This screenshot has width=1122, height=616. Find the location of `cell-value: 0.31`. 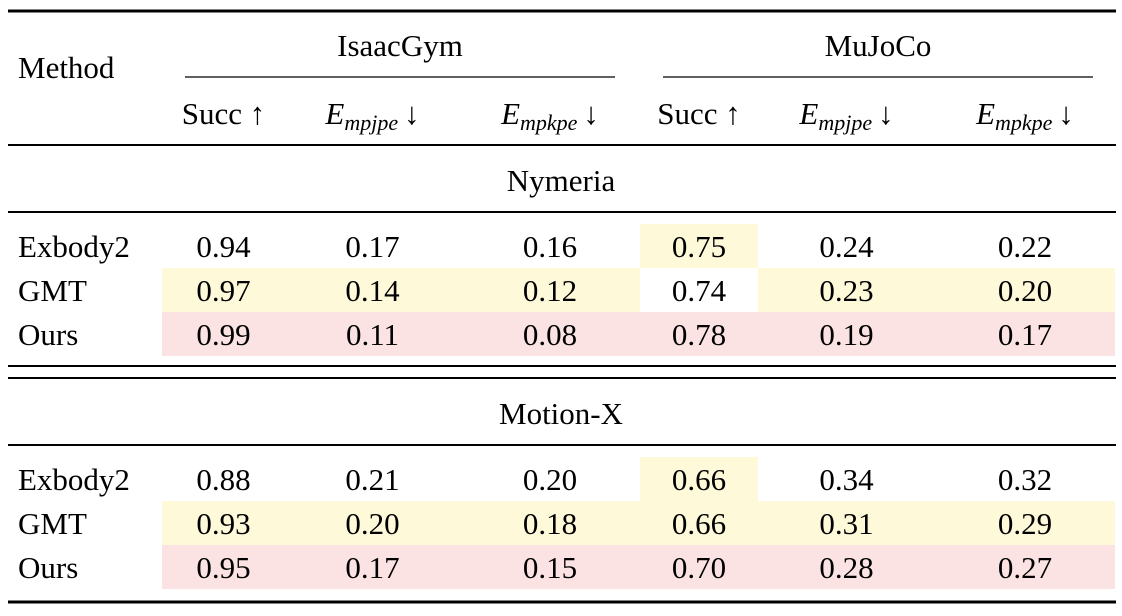

cell-value: 0.31 is located at coordinates (846, 523).